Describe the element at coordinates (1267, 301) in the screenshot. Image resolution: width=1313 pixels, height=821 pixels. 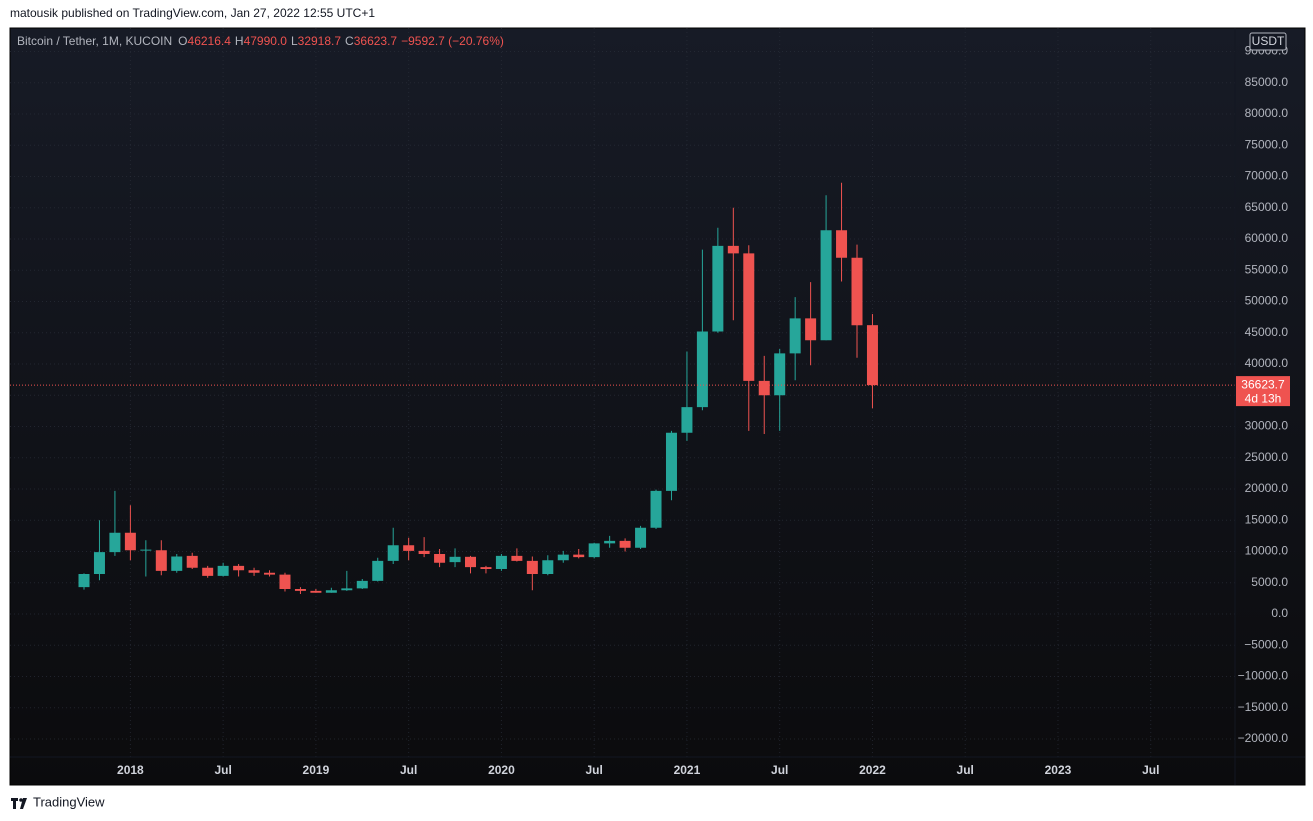
I see `y-tick-label: 50000.0` at that location.